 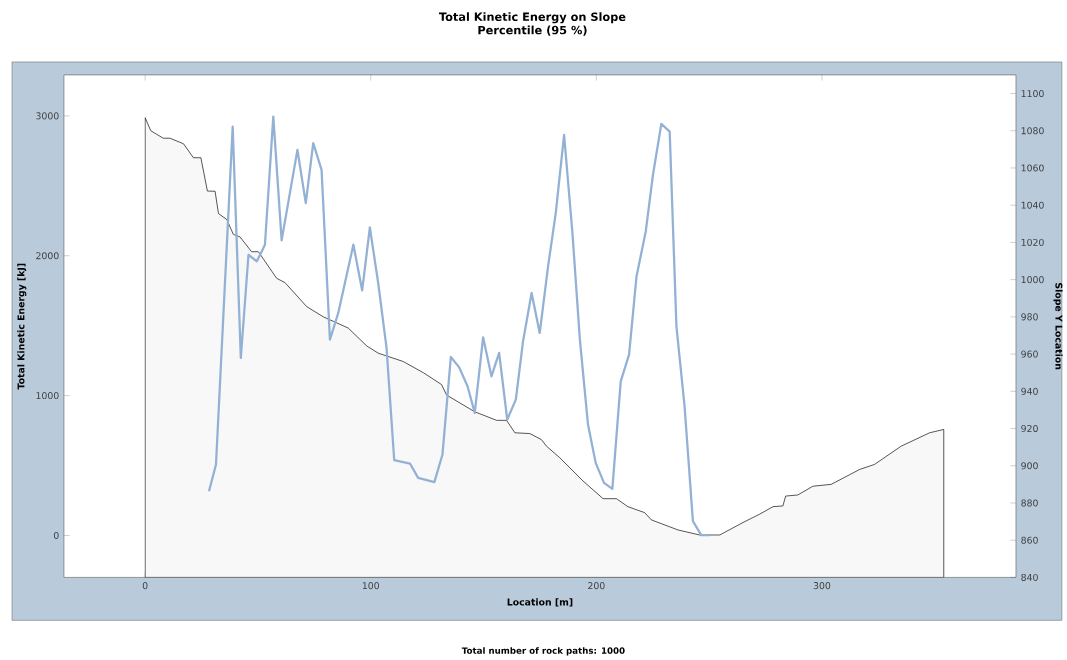 I want to click on y2-tick-label: 900, so click(x=1029, y=466).